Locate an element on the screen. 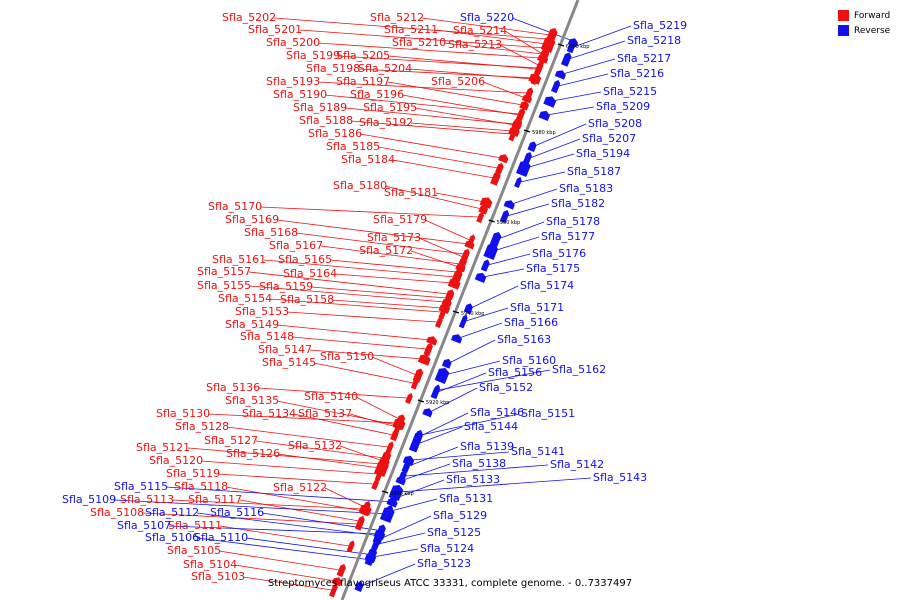 The image size is (900, 600). gene-label-sfla-5171: Sfla_5171 is located at coordinates (537, 307).